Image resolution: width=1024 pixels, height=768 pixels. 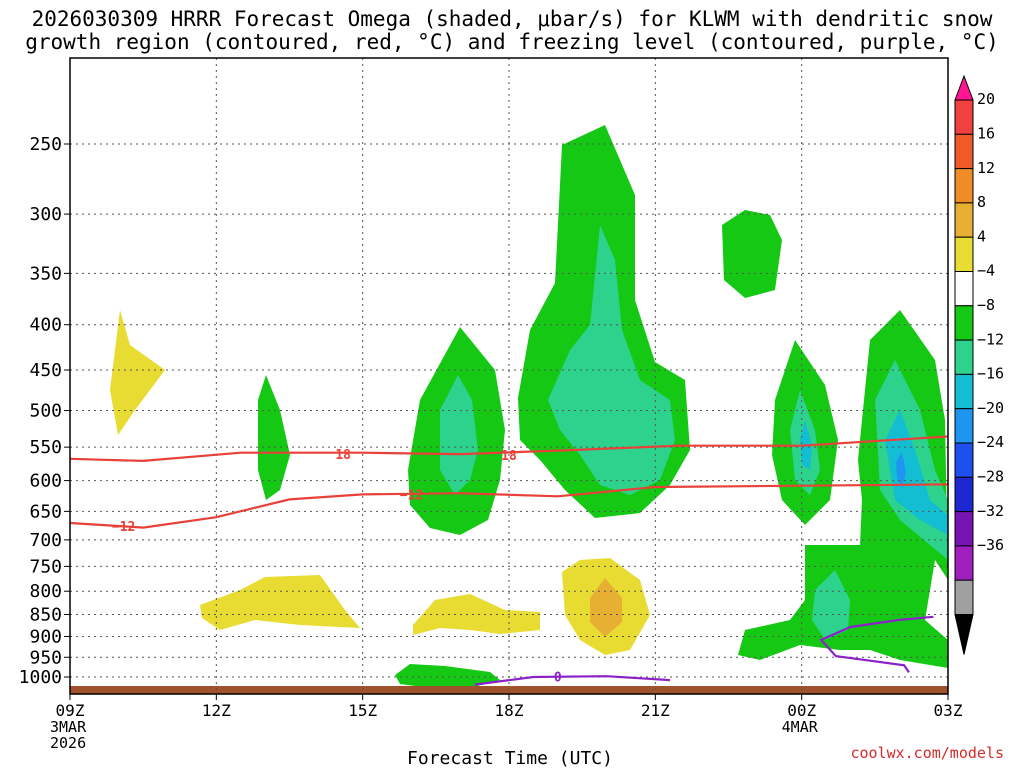 I want to click on y-tick-label: 900, so click(x=45, y=636).